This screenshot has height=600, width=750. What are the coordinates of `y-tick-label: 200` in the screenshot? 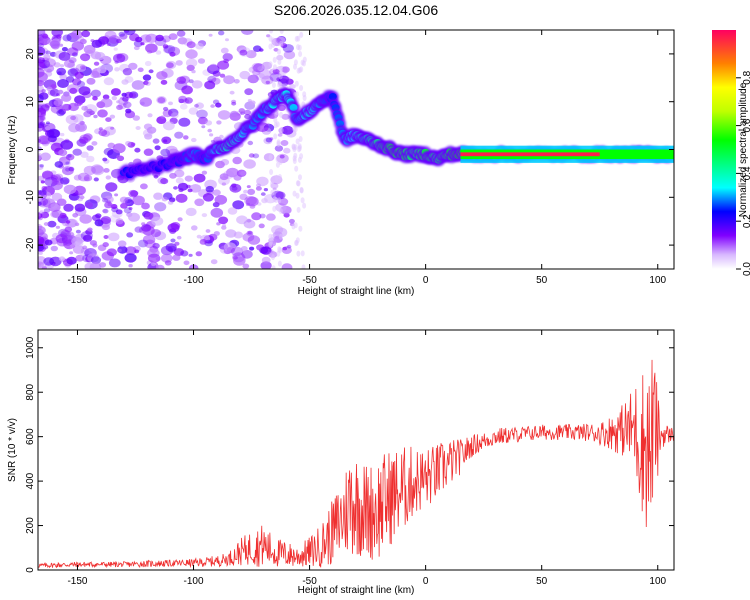 It's located at (30, 525).